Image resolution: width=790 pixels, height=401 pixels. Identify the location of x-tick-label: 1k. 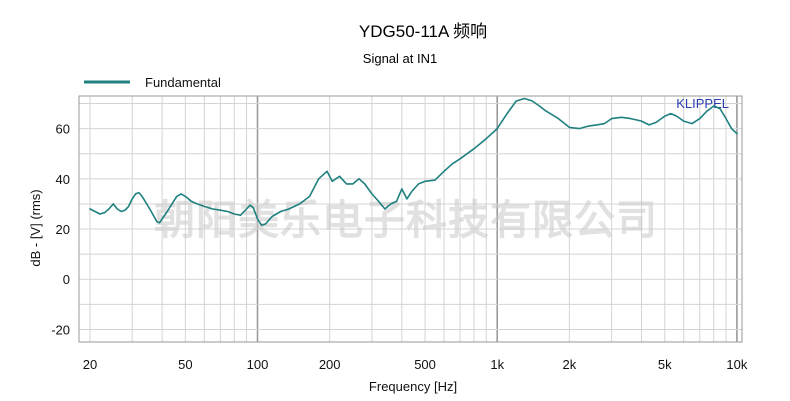
(497, 364).